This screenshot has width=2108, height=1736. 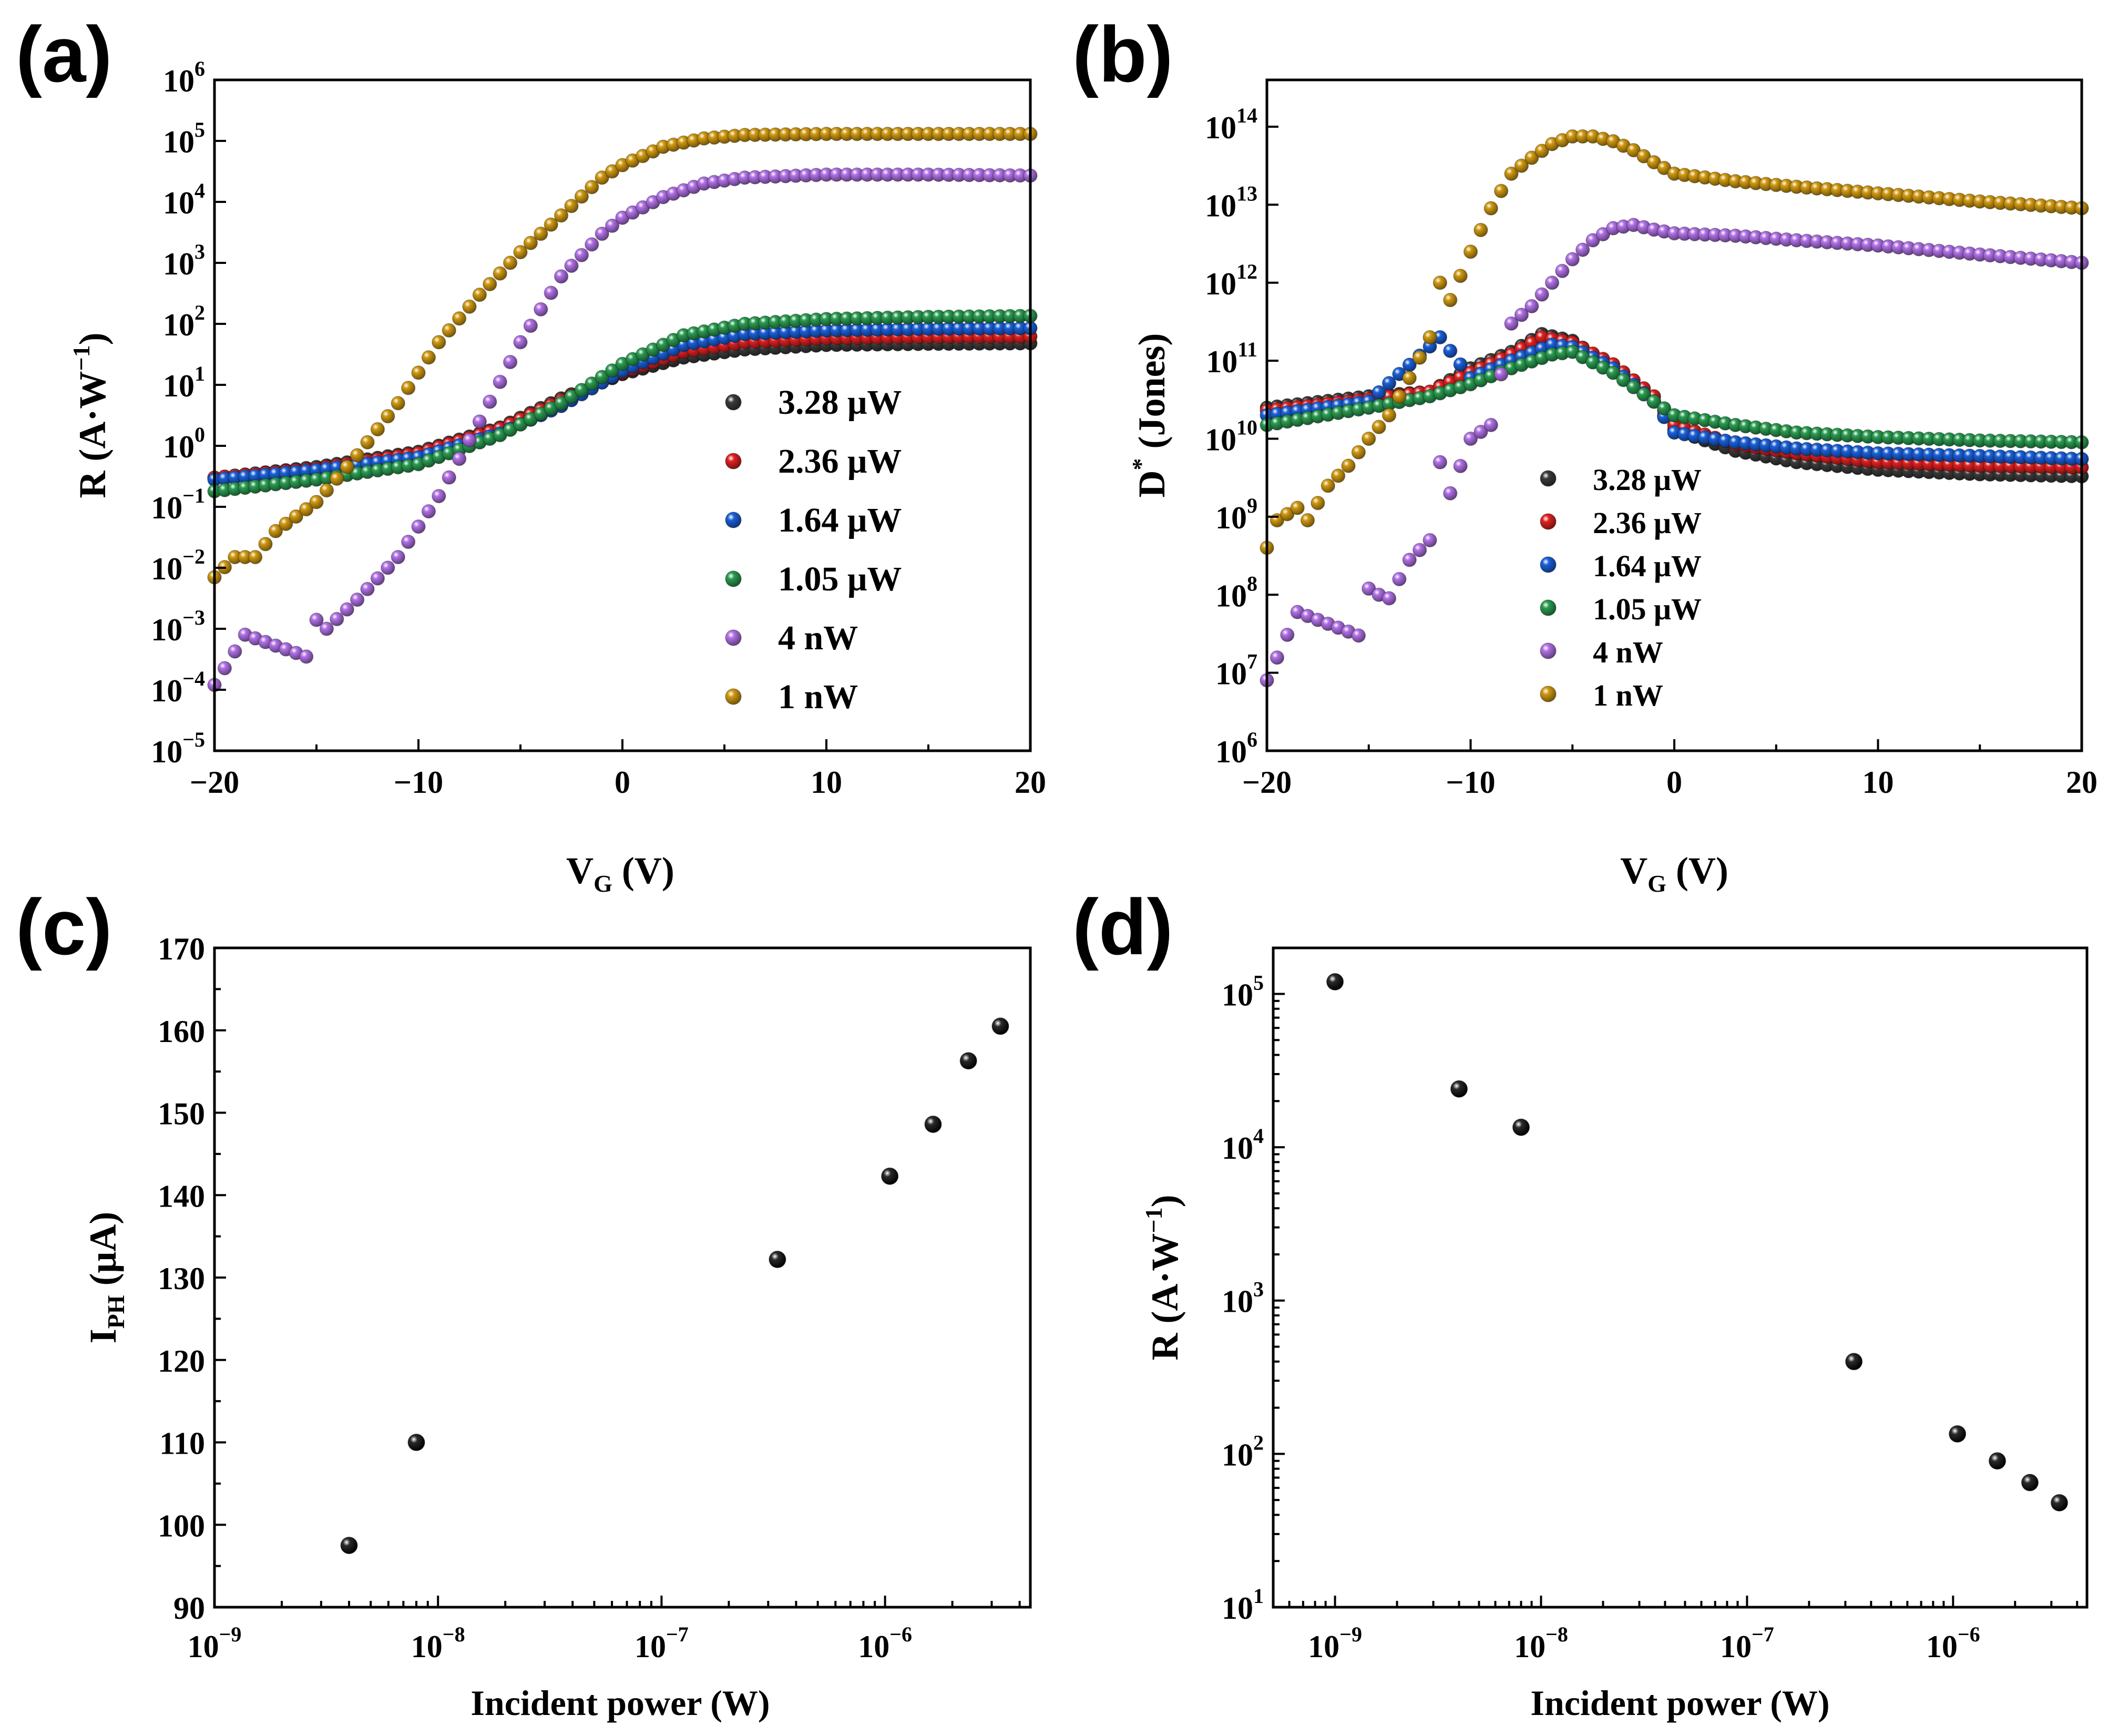 What do you see at coordinates (818, 638) in the screenshot?
I see `legend-label: 4 nW` at bounding box center [818, 638].